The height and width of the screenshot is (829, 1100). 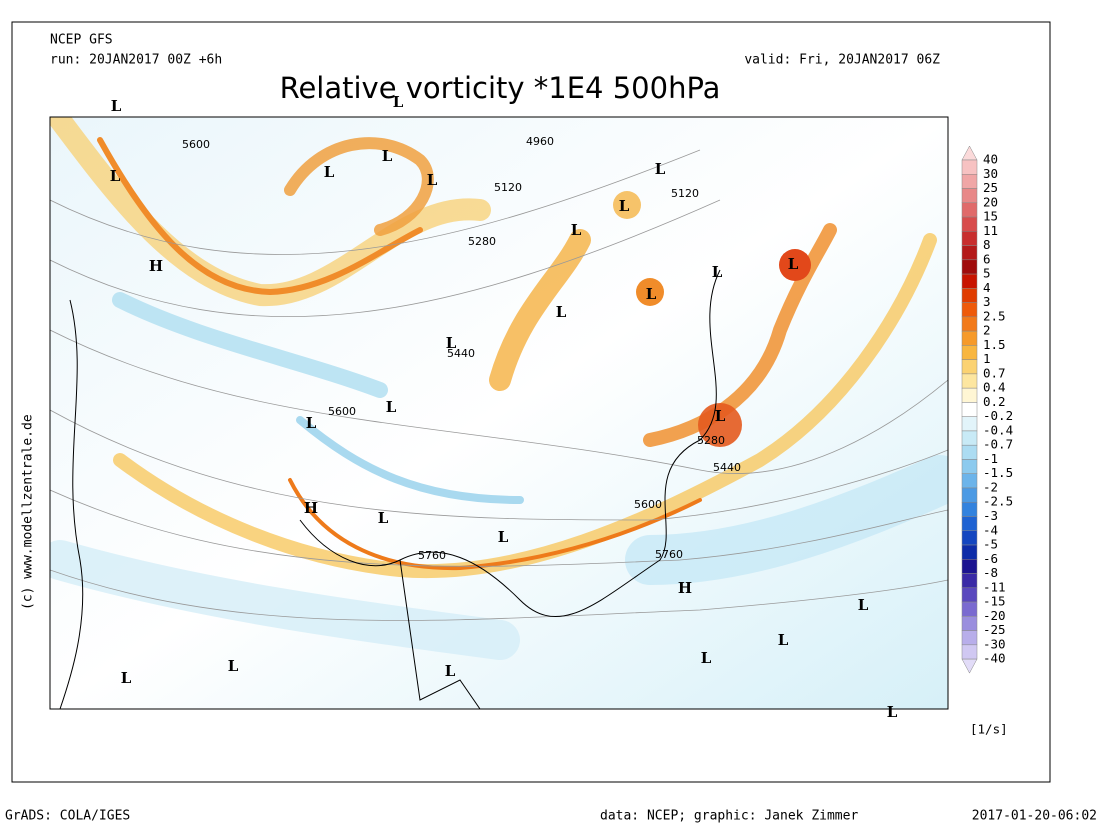 I want to click on colorbar-label: 0.4, so click(x=994, y=387).